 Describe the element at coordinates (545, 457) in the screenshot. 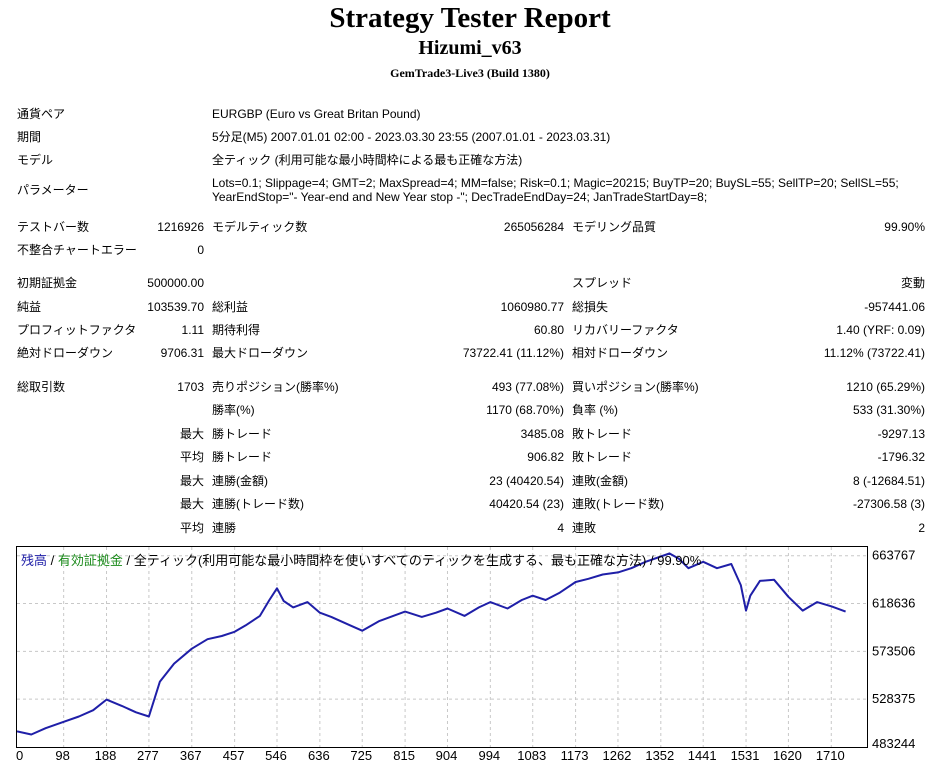

I see `avg-win-value: 906.82` at that location.